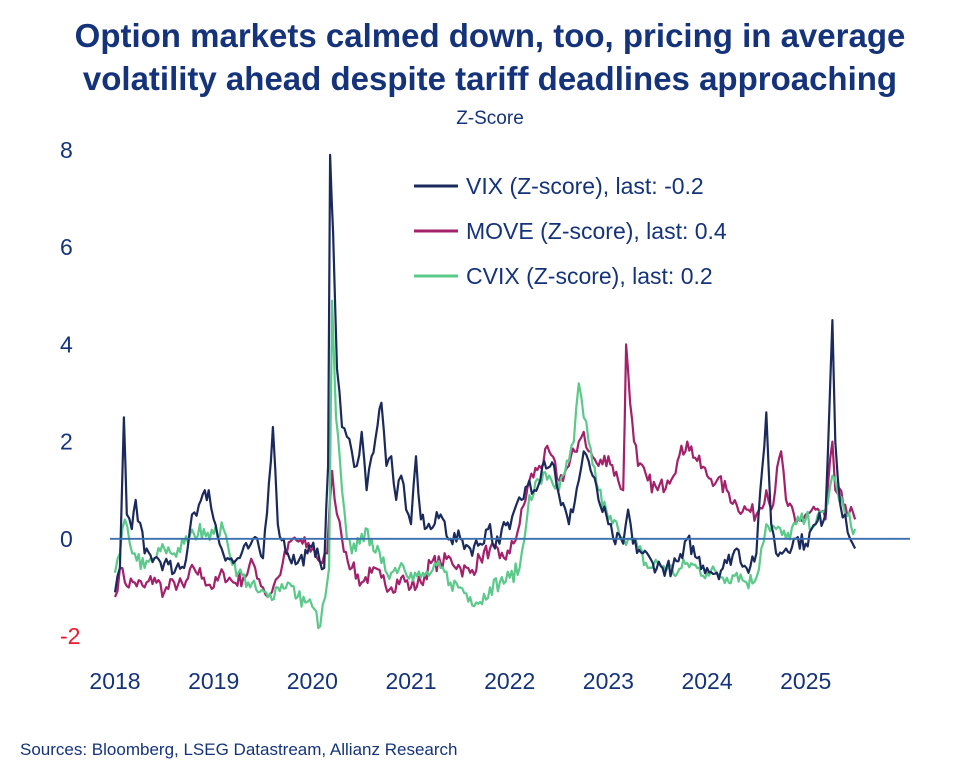 The height and width of the screenshot is (779, 980). Describe the element at coordinates (589, 276) in the screenshot. I see `legend-label: CVIX (Z-score), last: 0.2` at that location.